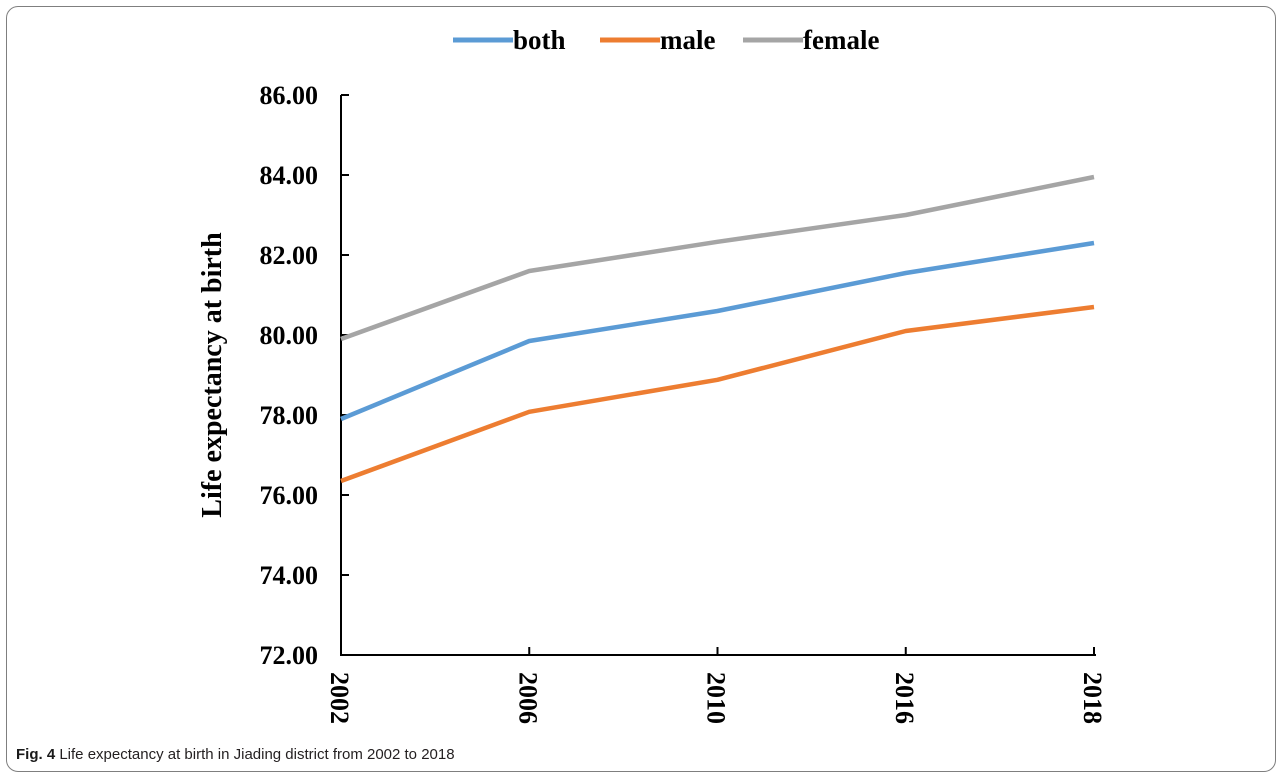 Image resolution: width=1284 pixels, height=780 pixels. What do you see at coordinates (289, 175) in the screenshot?
I see `y-tick-label: 84.00` at bounding box center [289, 175].